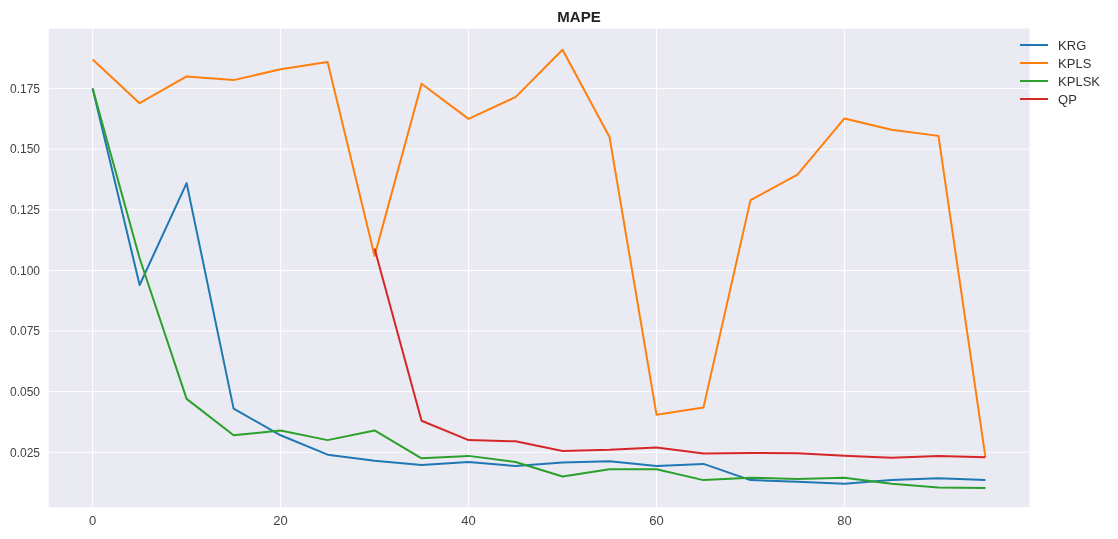  I want to click on x-tick-label: 40, so click(468, 521).